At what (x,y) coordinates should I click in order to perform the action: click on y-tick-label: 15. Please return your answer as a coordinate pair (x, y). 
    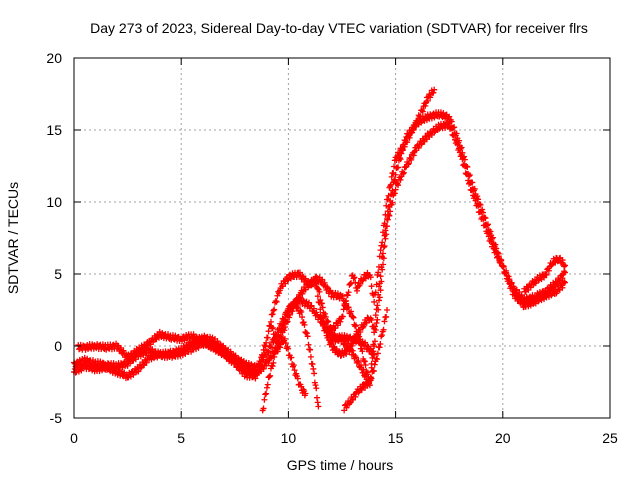
    Looking at the image, I should click on (54, 130).